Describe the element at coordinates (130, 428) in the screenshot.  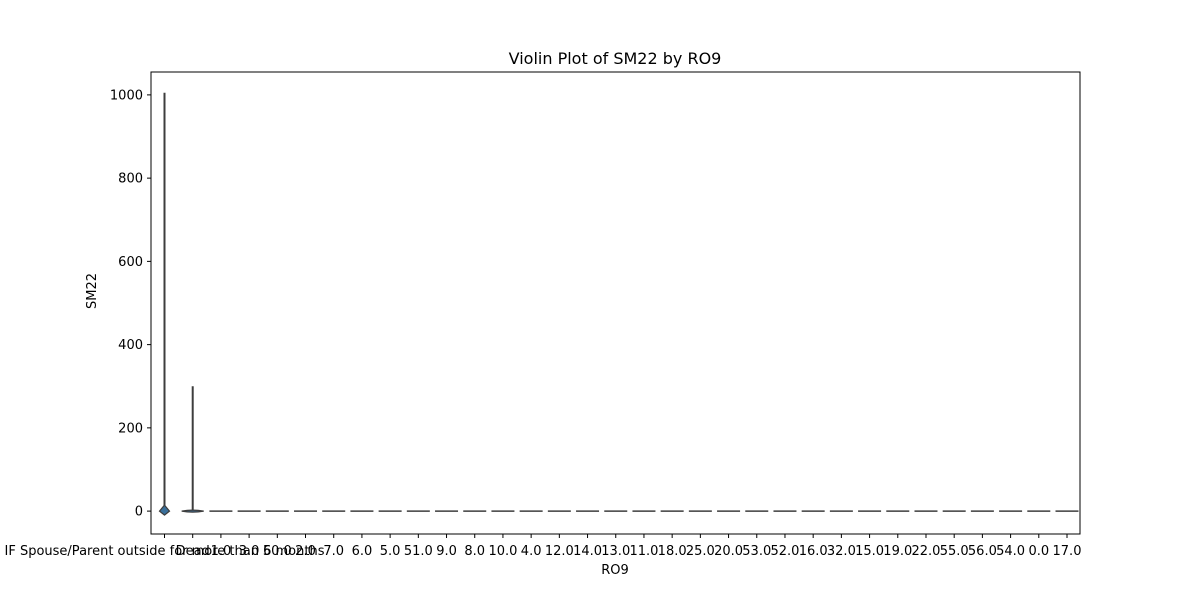
I see `y-tick-label: 200` at that location.